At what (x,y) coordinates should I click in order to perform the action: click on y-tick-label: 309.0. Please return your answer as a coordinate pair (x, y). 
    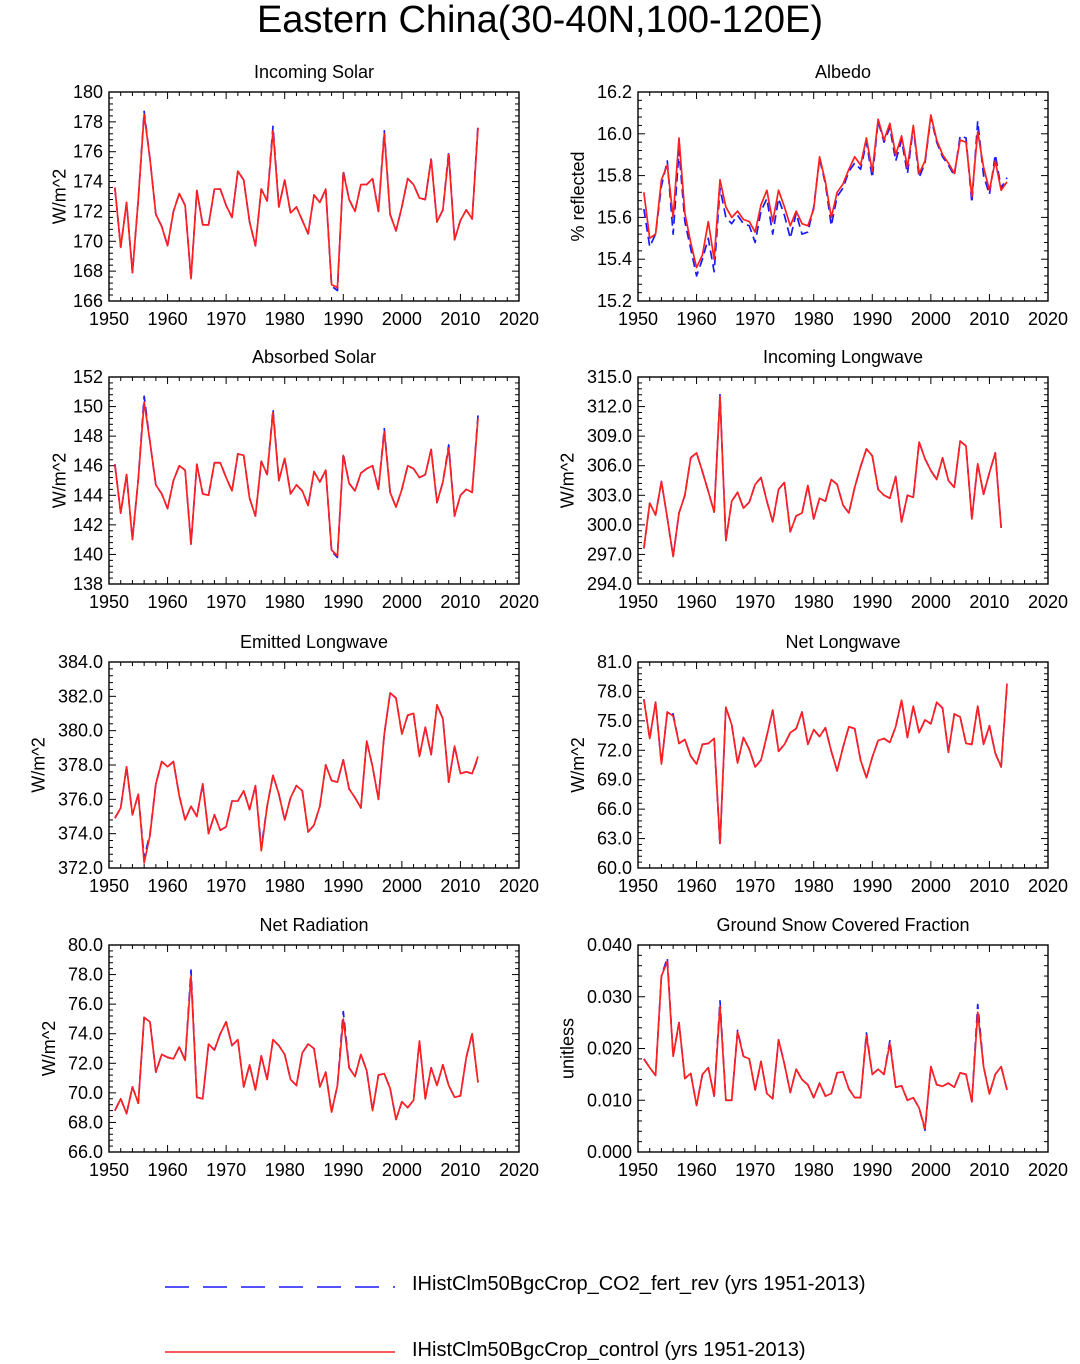
    Looking at the image, I should click on (609, 436).